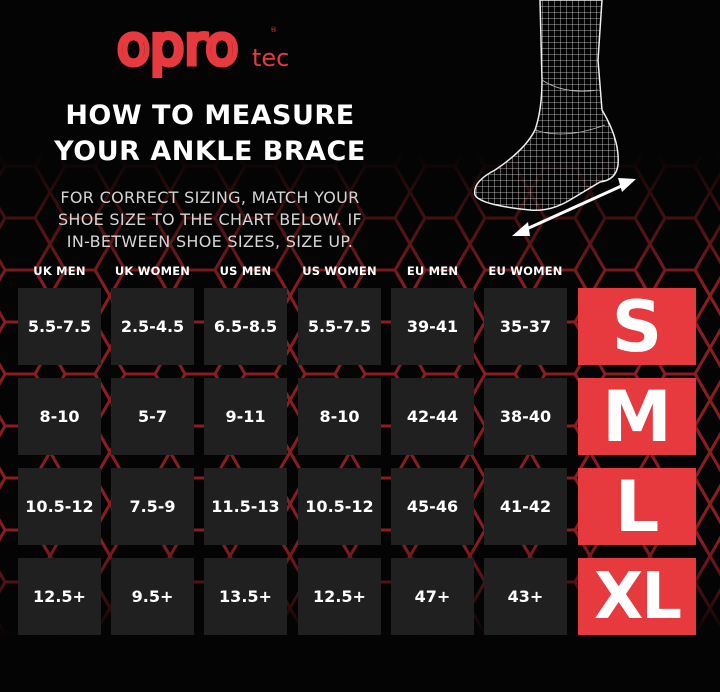 The image size is (720, 692). What do you see at coordinates (245, 596) in the screenshot?
I see `size-cell: 13.5+` at bounding box center [245, 596].